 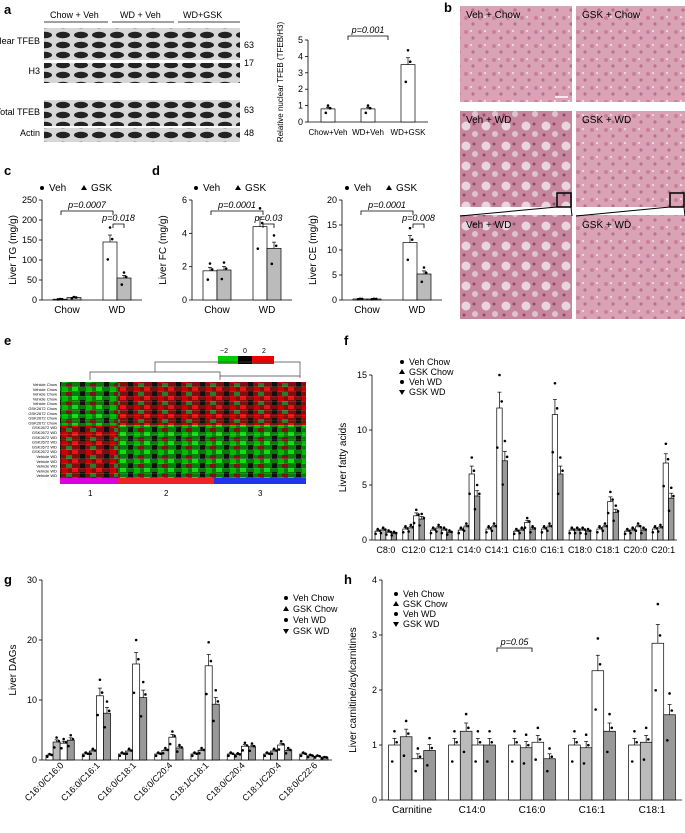 I want to click on blot-mw: 17, so click(x=249, y=63).